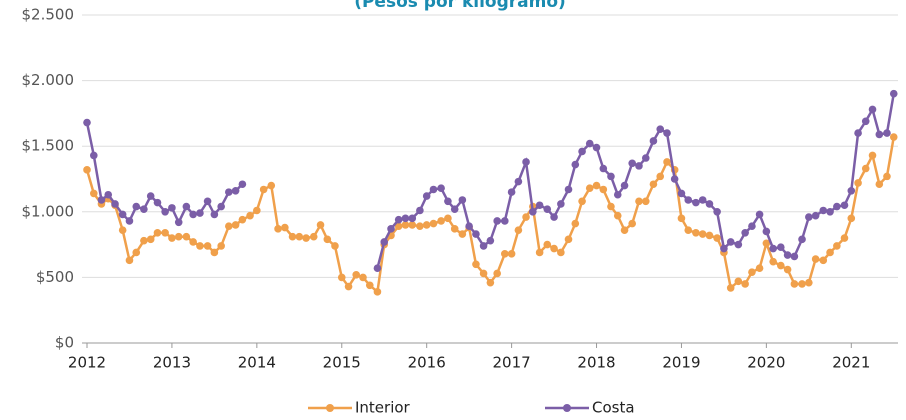  I want to click on legend-marker, so click(330, 408).